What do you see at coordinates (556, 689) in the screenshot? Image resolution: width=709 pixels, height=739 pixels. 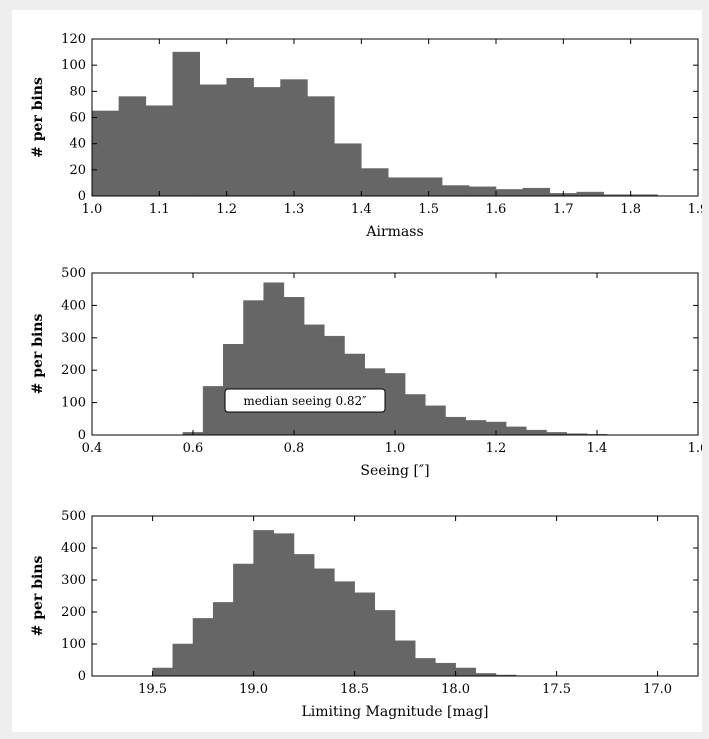 I see `x-tick-label: 17.5` at bounding box center [556, 689].